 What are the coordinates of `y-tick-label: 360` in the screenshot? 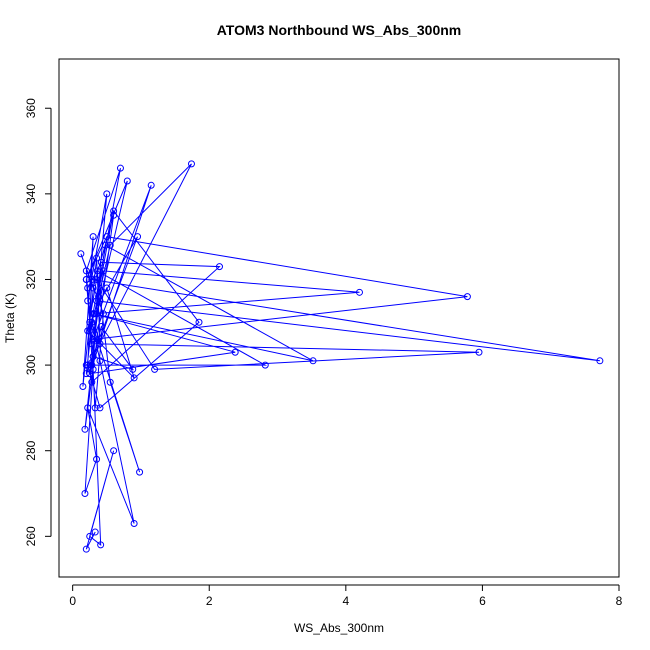 It's located at (31, 108).